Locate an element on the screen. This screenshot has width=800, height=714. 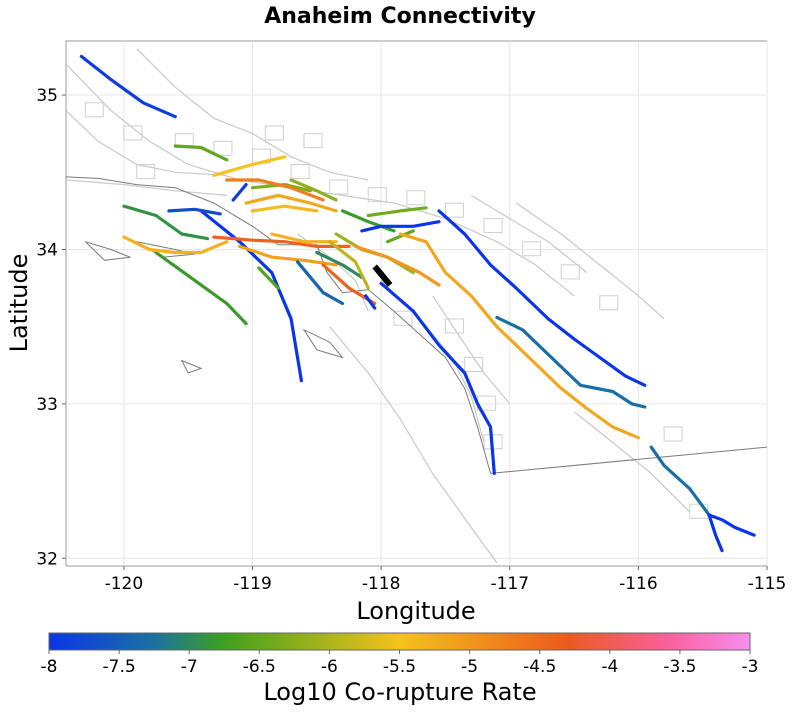
coastline-line is located at coordinates (628, 460).